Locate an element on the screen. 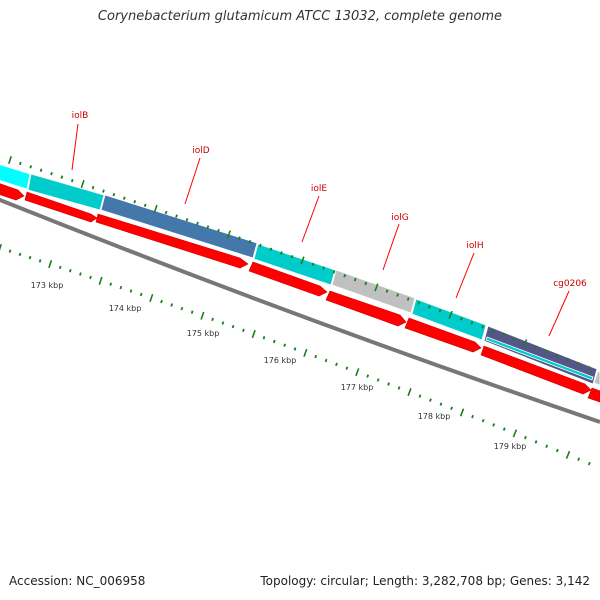  gene-label-iolE: iolE is located at coordinates (319, 189).